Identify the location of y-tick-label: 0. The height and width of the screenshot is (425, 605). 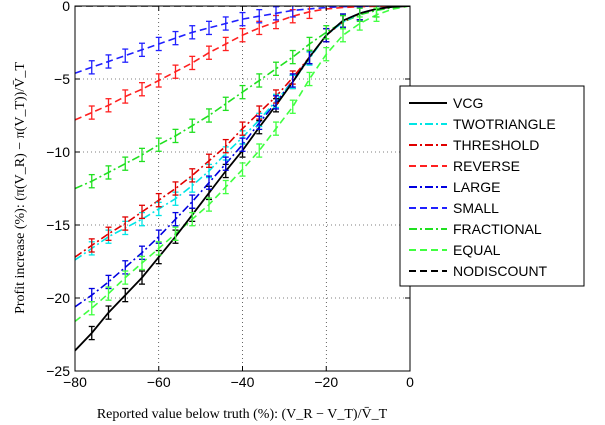
(66, 7).